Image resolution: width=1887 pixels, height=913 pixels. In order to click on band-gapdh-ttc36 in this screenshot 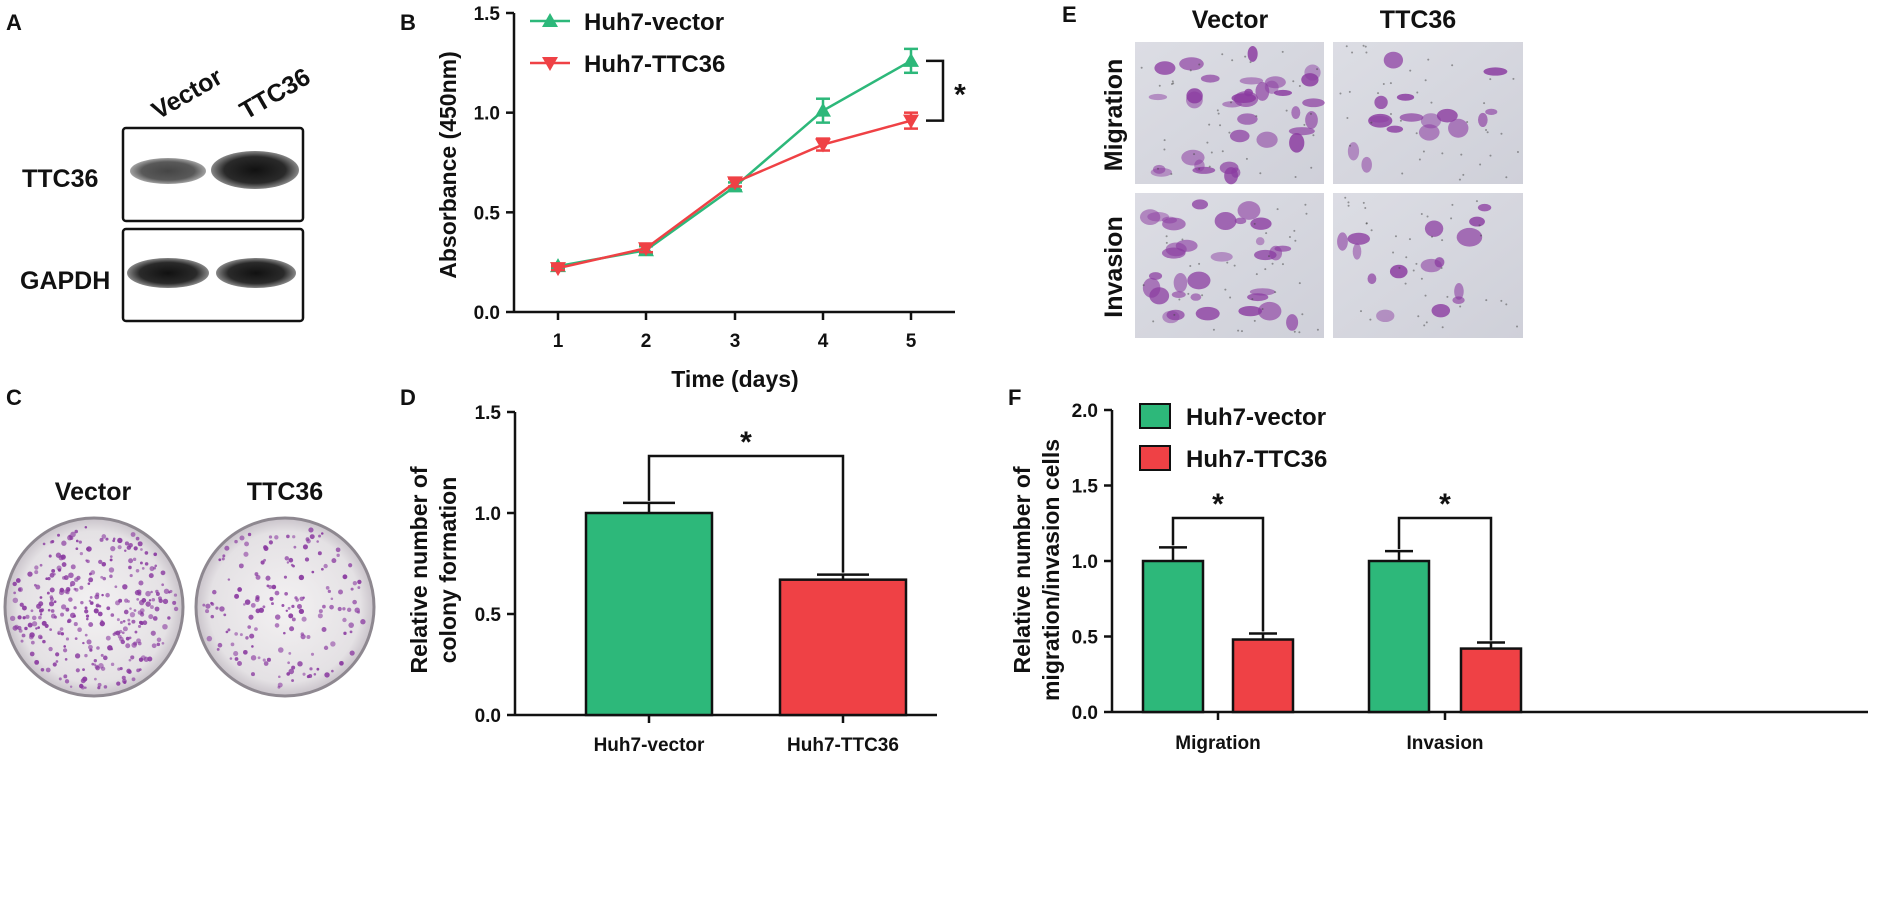, I will do `click(256, 273)`.